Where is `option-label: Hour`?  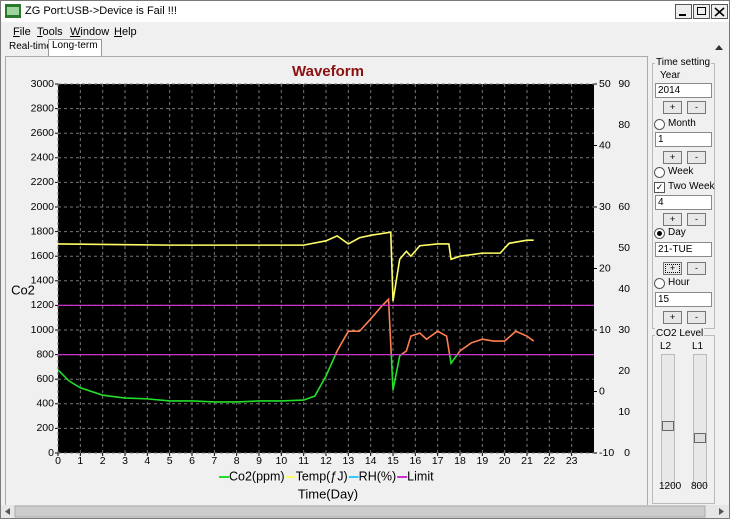 option-label: Hour is located at coordinates (679, 282).